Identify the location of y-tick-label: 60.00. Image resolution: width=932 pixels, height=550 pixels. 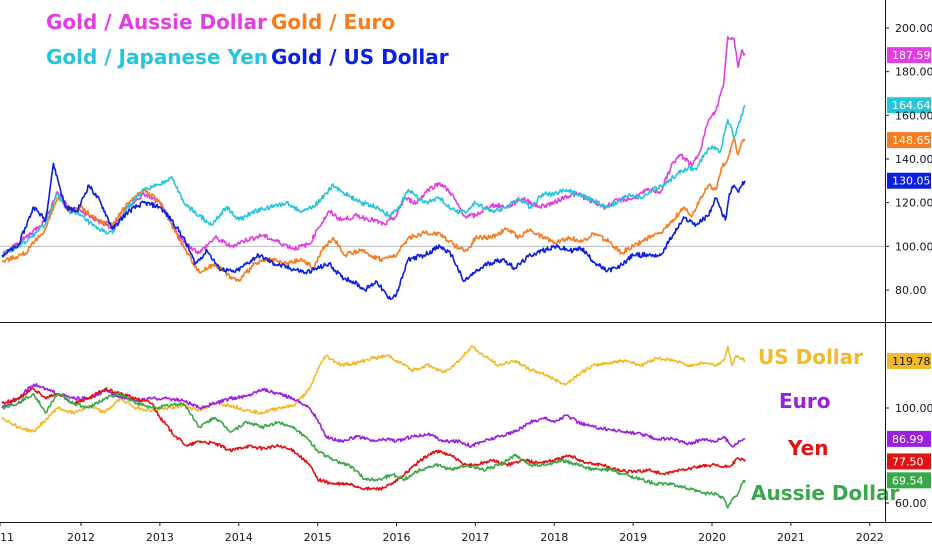
(911, 503).